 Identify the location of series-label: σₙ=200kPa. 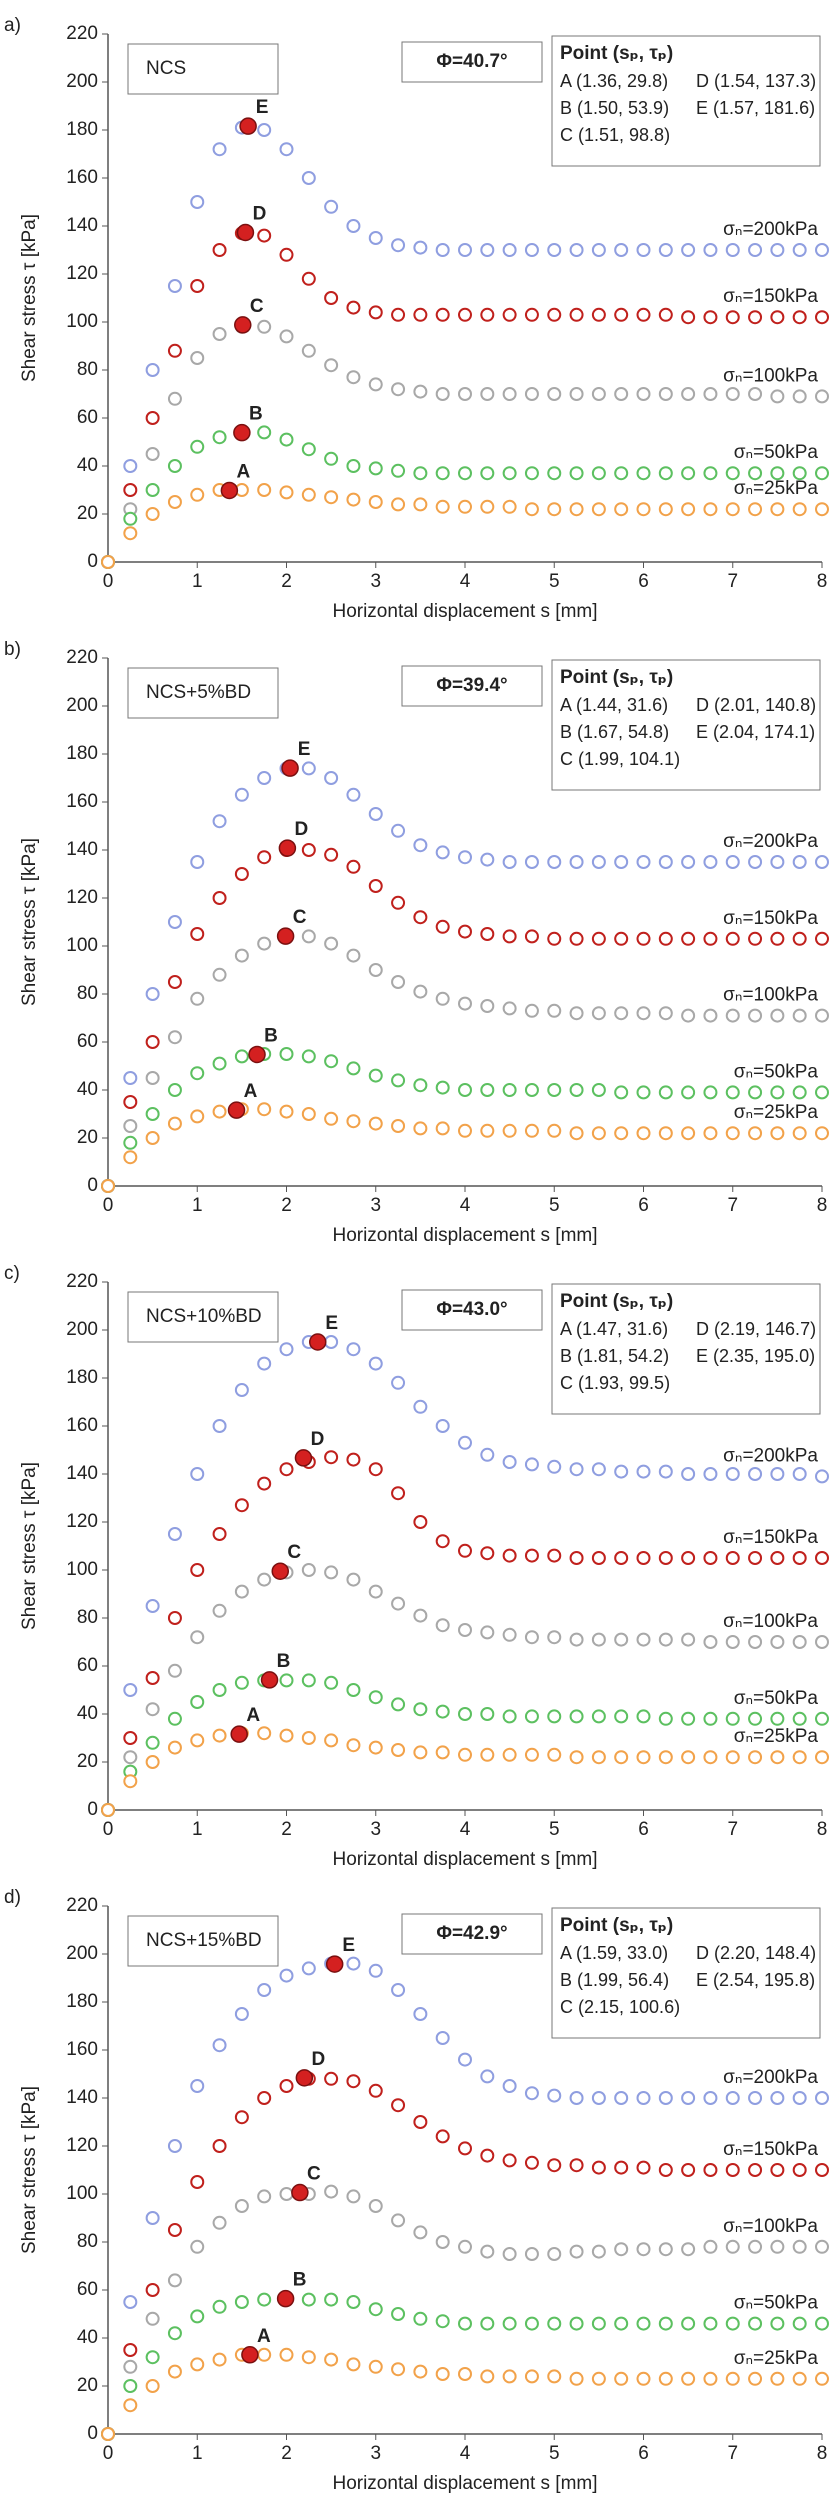
(770, 229).